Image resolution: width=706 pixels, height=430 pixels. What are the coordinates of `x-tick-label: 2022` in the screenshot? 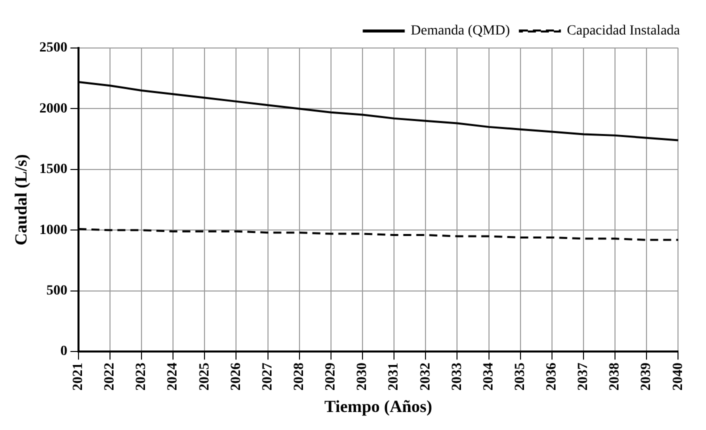 It's located at (110, 376).